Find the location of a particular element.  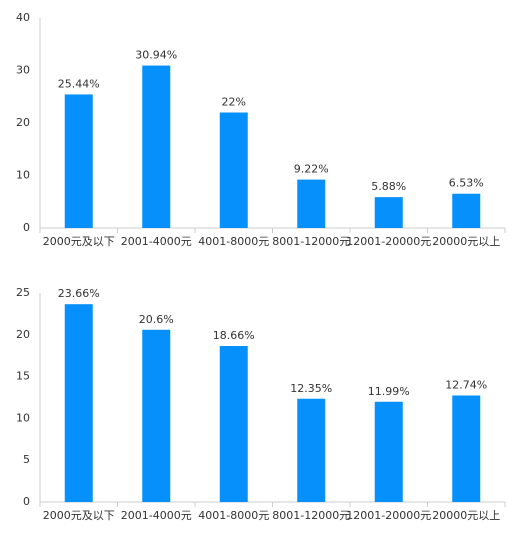

value-label: 18.66% is located at coordinates (234, 335).